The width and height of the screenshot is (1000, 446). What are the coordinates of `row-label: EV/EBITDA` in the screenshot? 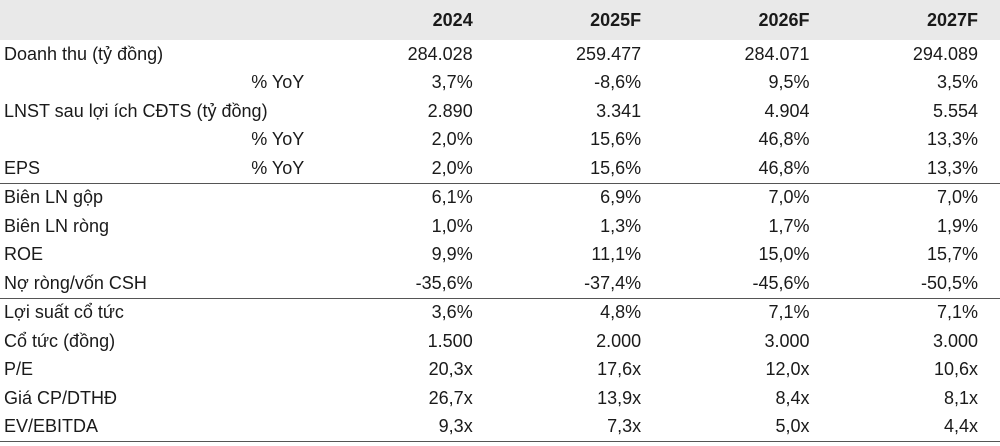 It's located at (163, 427).